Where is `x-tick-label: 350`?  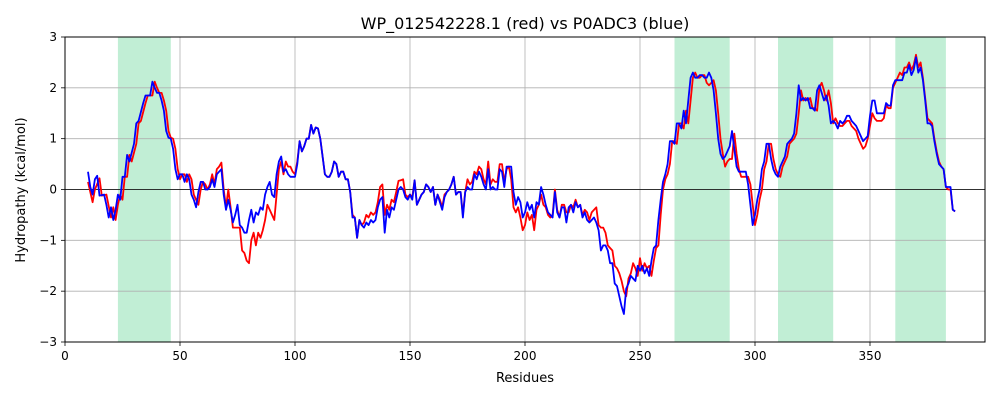 x-tick-label: 350 is located at coordinates (870, 356).